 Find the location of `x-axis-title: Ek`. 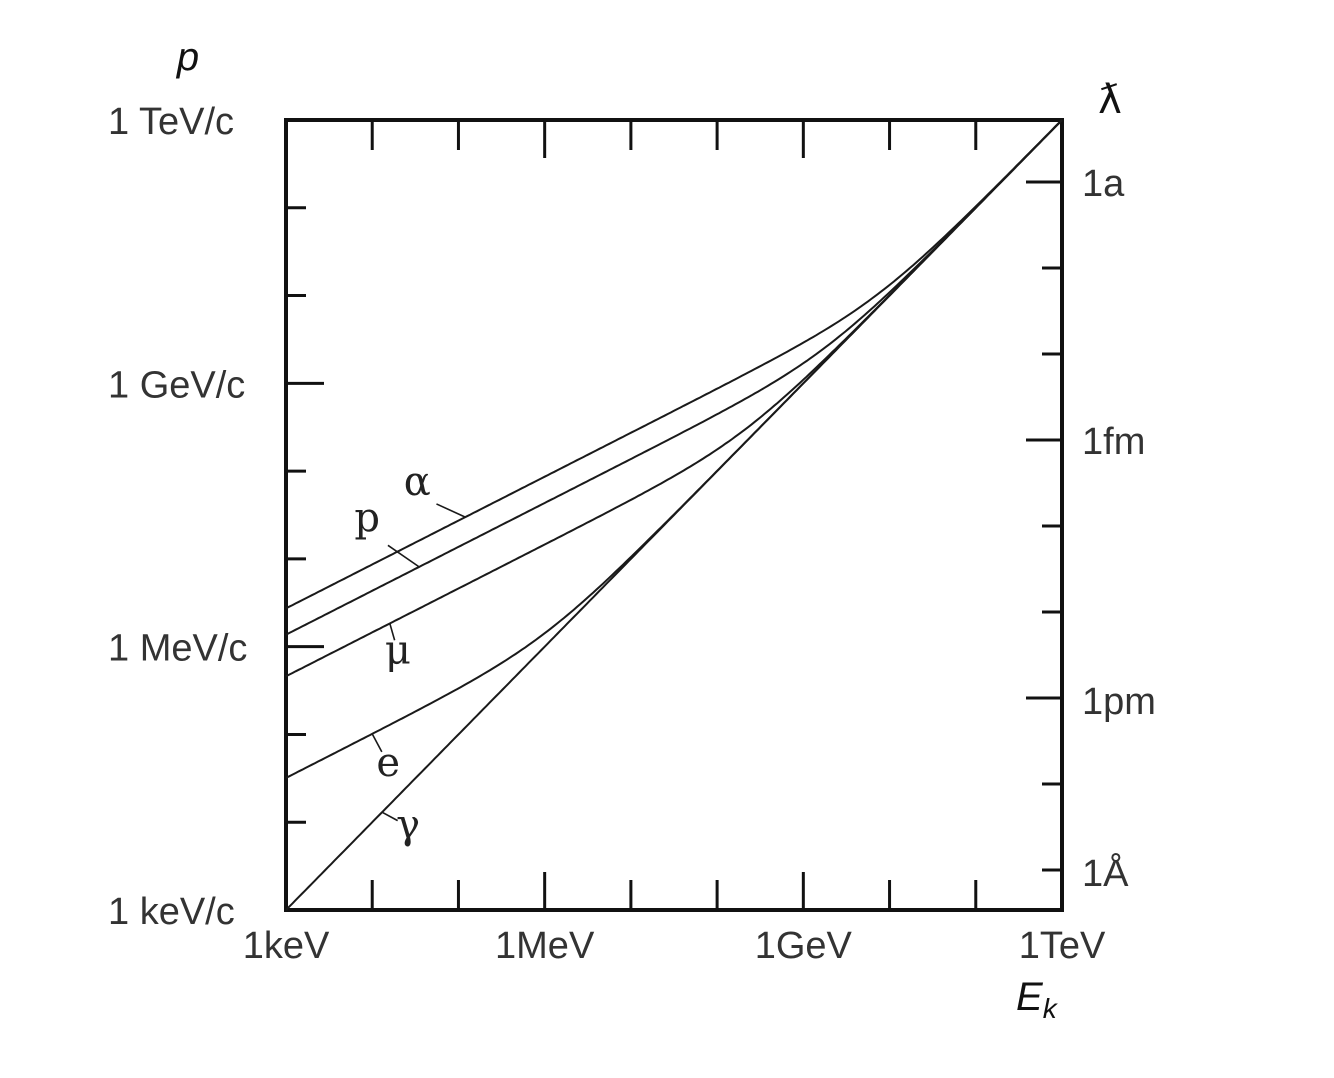

x-axis-title: Ek is located at coordinates (1037, 999).